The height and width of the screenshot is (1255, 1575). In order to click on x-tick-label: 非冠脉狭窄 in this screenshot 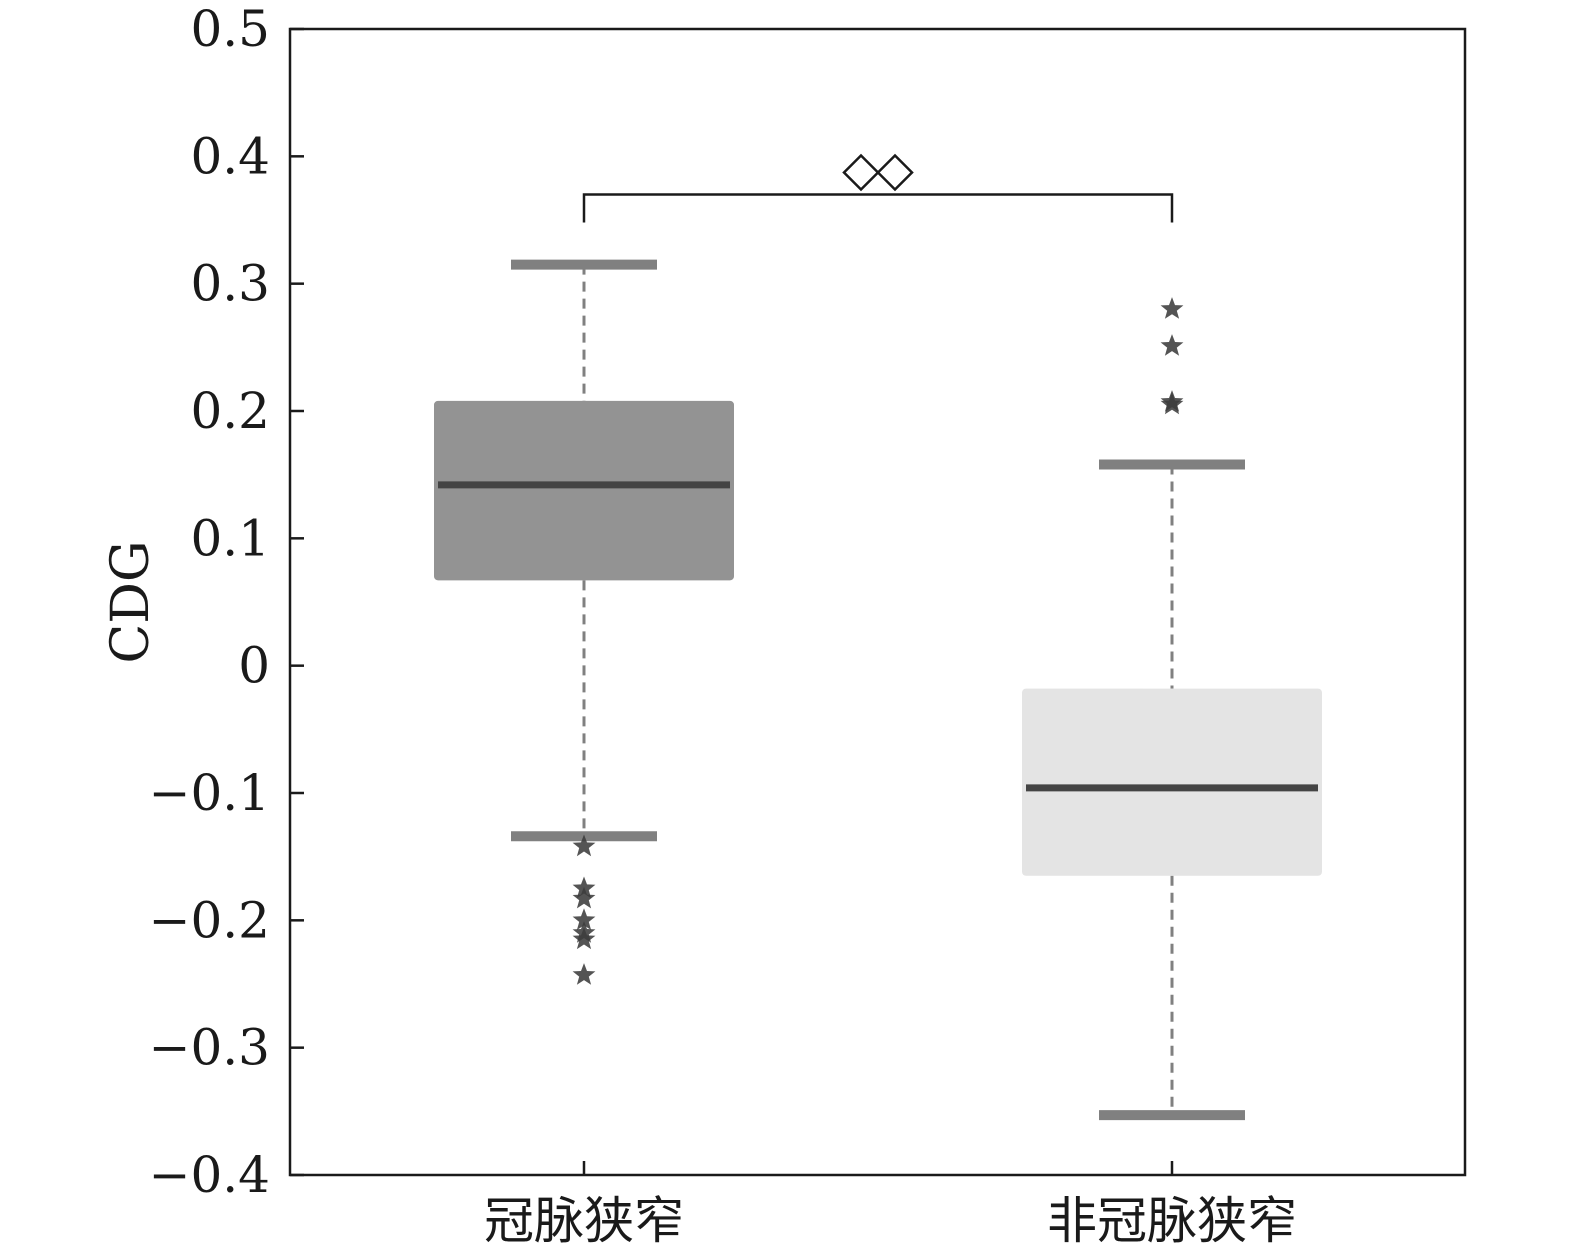, I will do `click(1172, 1221)`.